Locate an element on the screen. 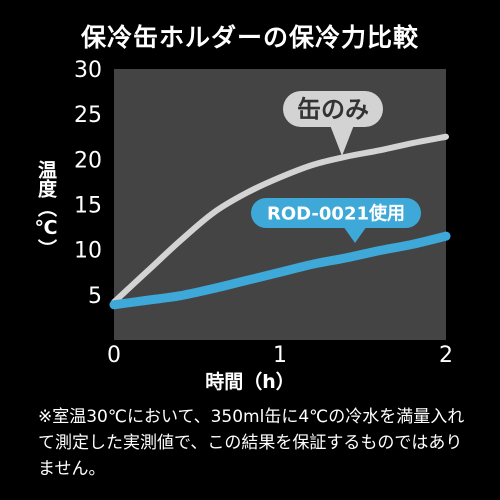 The width and height of the screenshot is (500, 500). y-tick-label: 15 is located at coordinates (88, 206).